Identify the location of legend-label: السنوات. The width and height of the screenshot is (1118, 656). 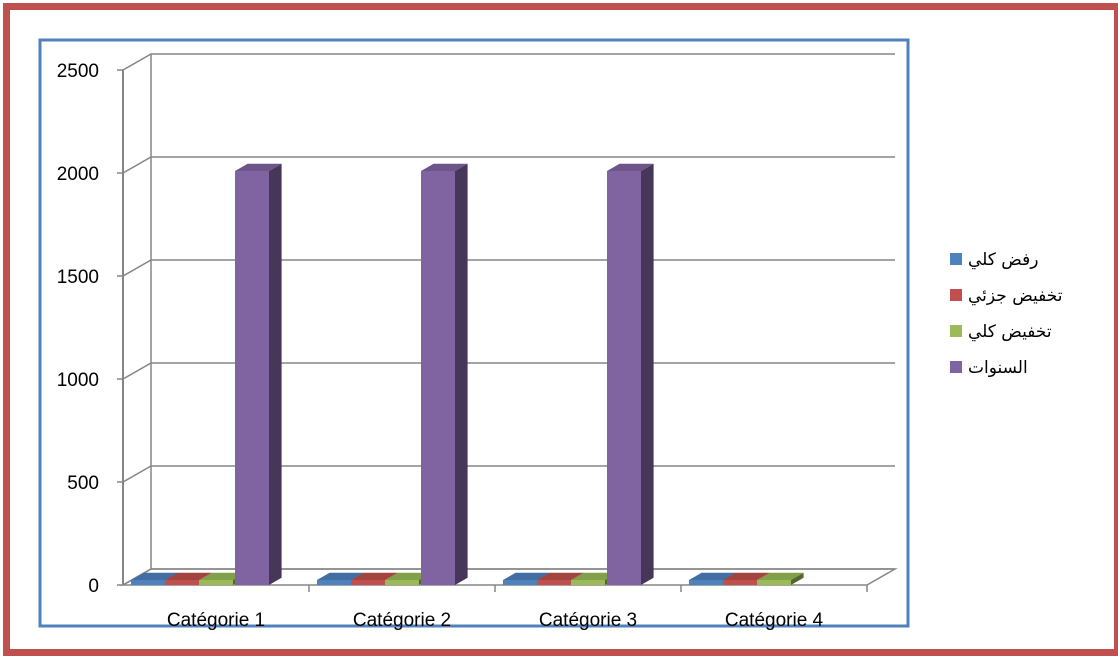
(998, 368).